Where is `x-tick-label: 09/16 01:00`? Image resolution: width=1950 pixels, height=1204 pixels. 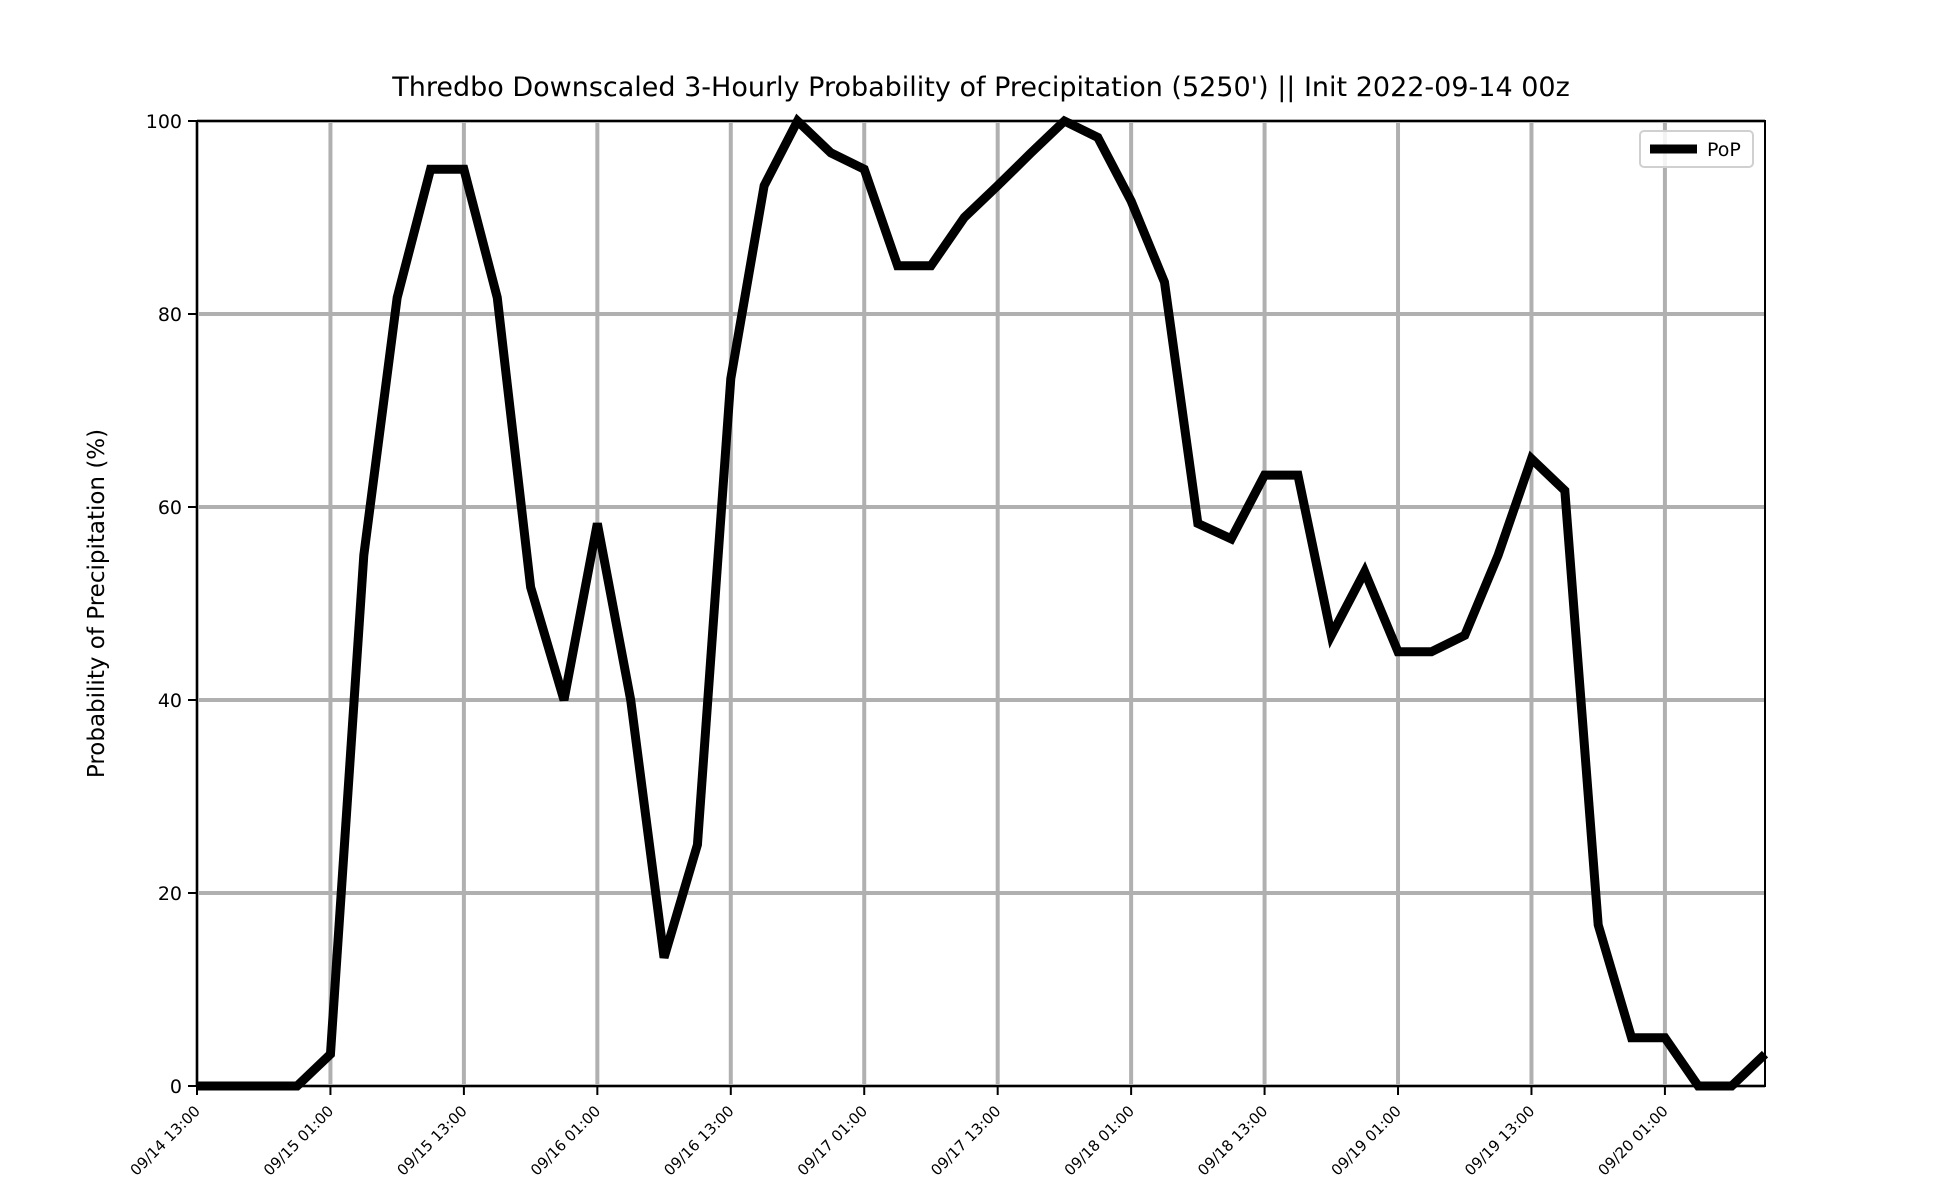 x-tick-label: 09/16 01:00 is located at coordinates (565, 1140).